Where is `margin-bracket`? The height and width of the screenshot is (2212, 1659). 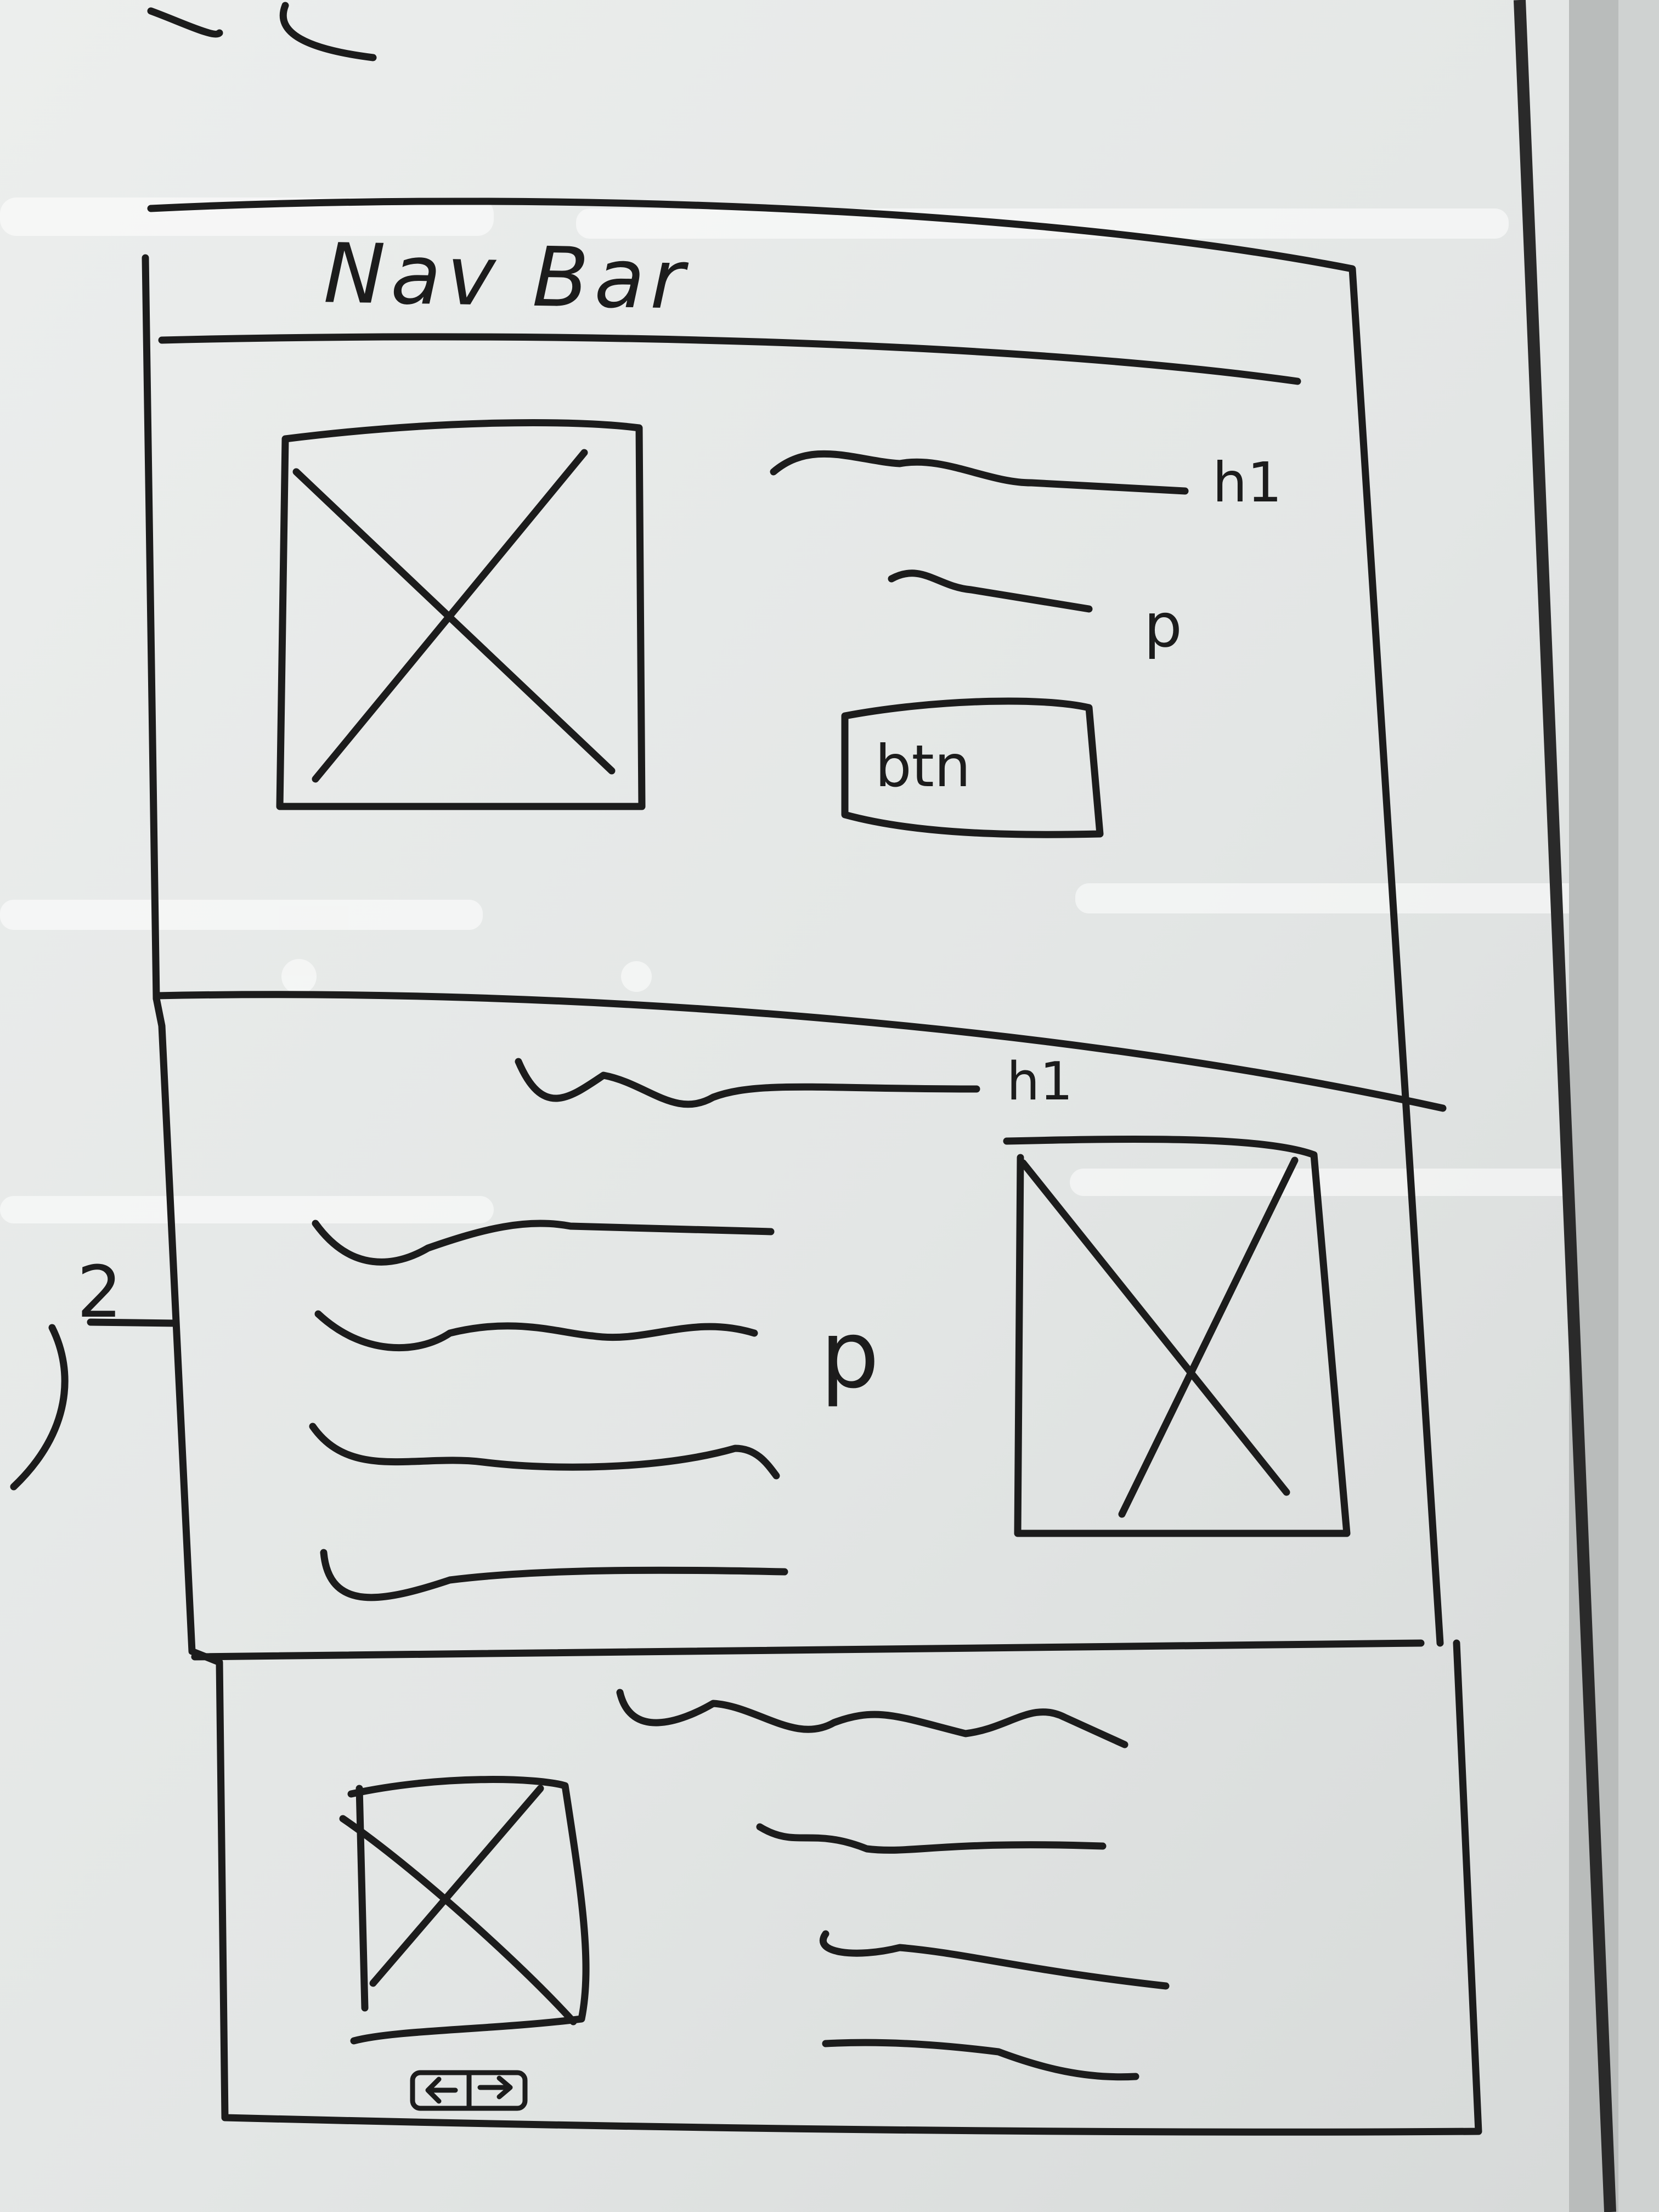 margin-bracket is located at coordinates (39, 1407).